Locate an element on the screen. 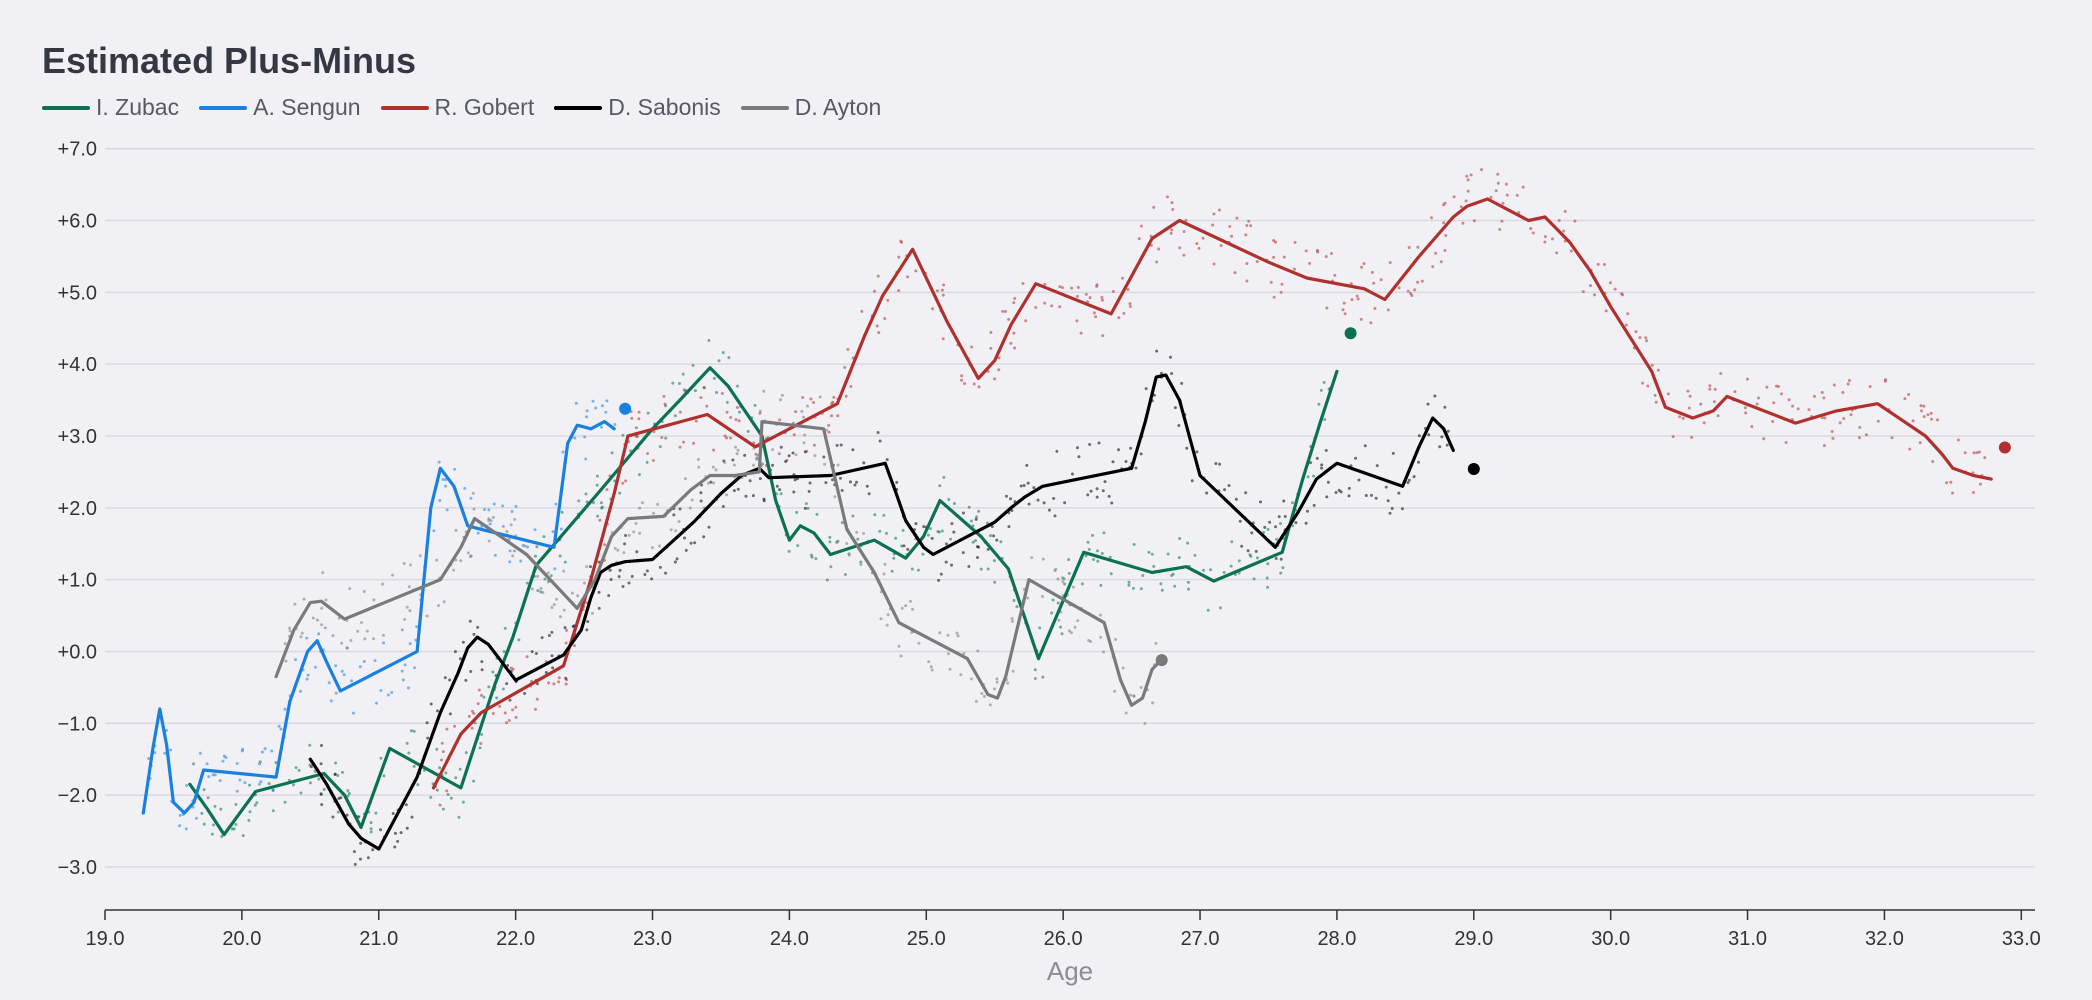  legend-item: A. Sengun is located at coordinates (280, 107).